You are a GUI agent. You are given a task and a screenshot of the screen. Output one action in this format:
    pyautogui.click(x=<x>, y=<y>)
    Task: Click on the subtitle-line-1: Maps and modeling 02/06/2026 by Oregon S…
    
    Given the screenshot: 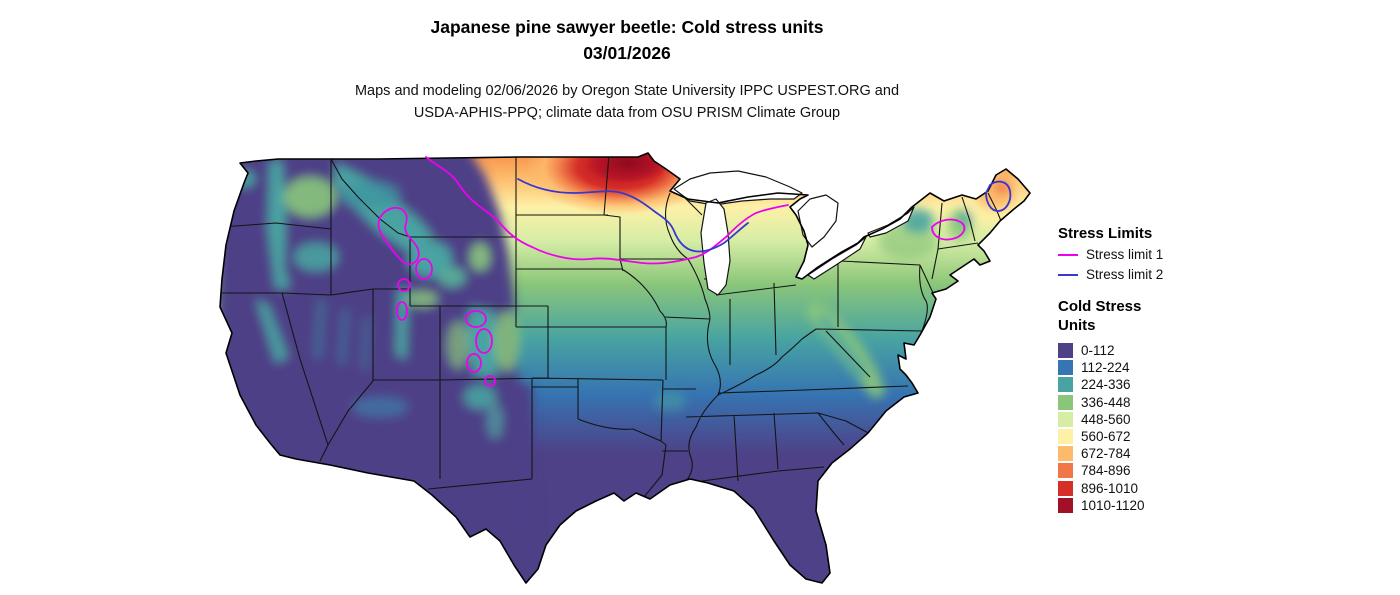 What is the action you would take?
    pyautogui.click(x=627, y=91)
    